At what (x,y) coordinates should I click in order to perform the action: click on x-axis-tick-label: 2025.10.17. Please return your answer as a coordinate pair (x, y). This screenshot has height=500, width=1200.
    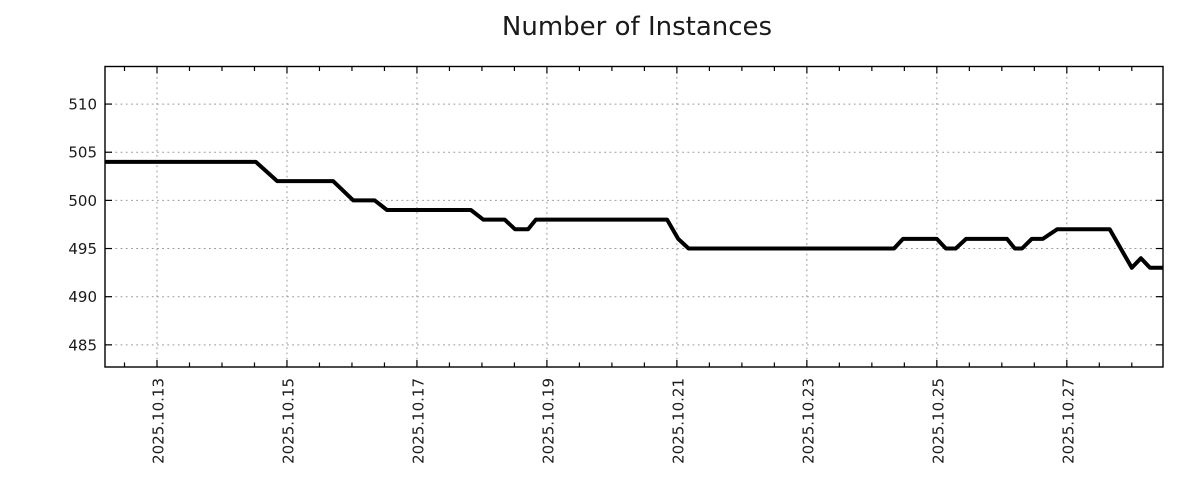
    Looking at the image, I should click on (418, 421).